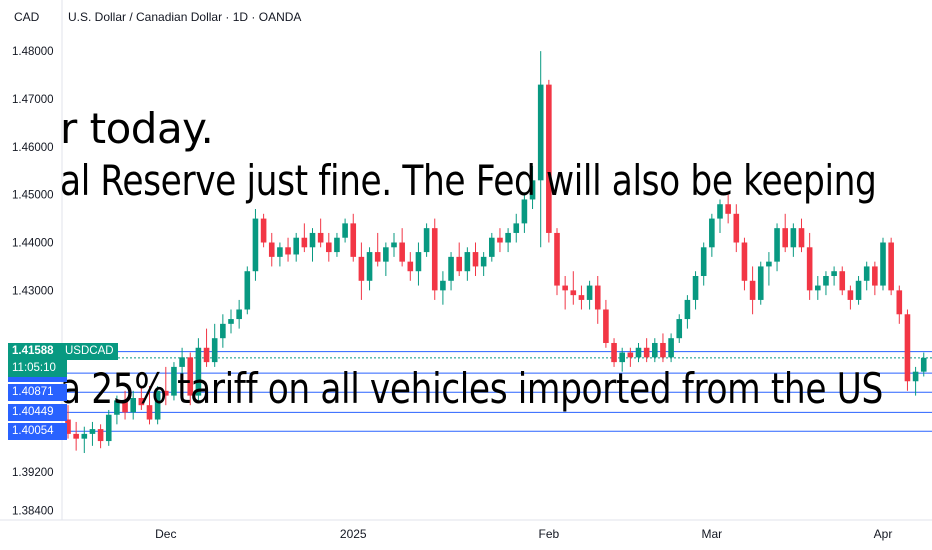 This screenshot has height=550, width=932. I want to click on overlay-text-line-1: r today., so click(137, 128).